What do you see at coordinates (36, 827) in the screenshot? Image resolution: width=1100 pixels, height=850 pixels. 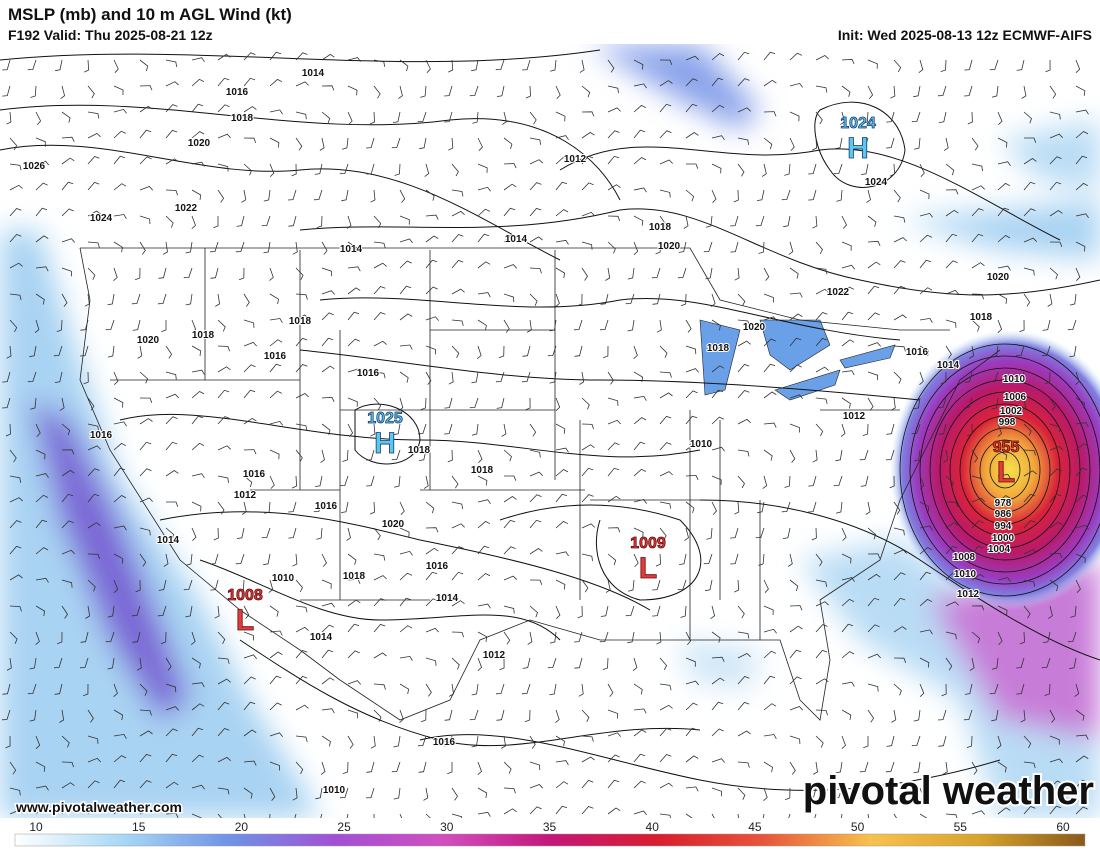 I see `colorbar-tick-label: 10` at bounding box center [36, 827].